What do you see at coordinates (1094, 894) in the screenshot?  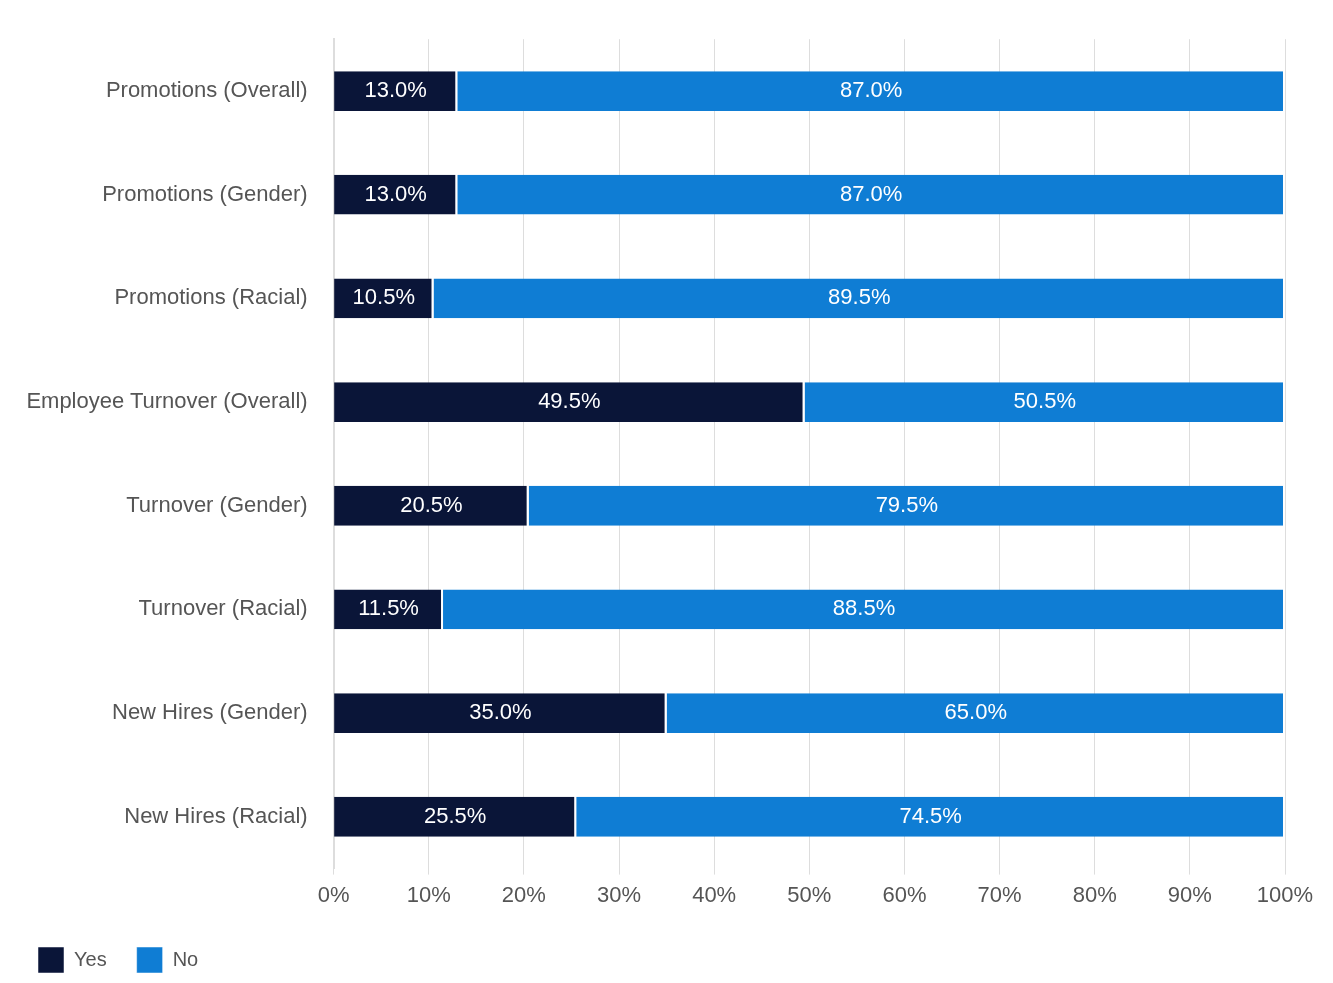 I see `x-tick-label: 80%` at bounding box center [1094, 894].